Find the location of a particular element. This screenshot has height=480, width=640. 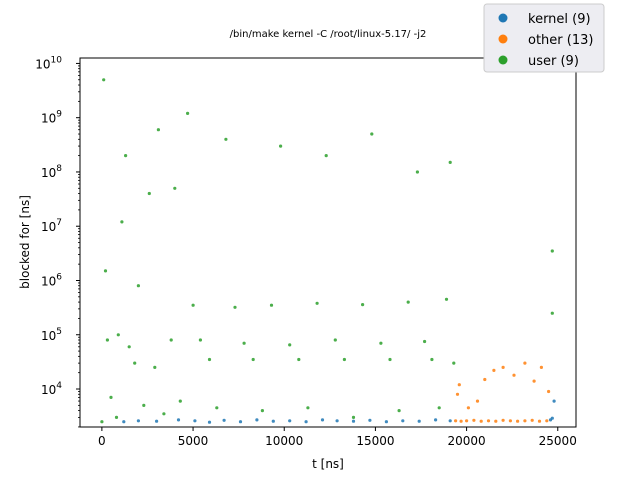

x-axis-label: t [ns] is located at coordinates (328, 464).